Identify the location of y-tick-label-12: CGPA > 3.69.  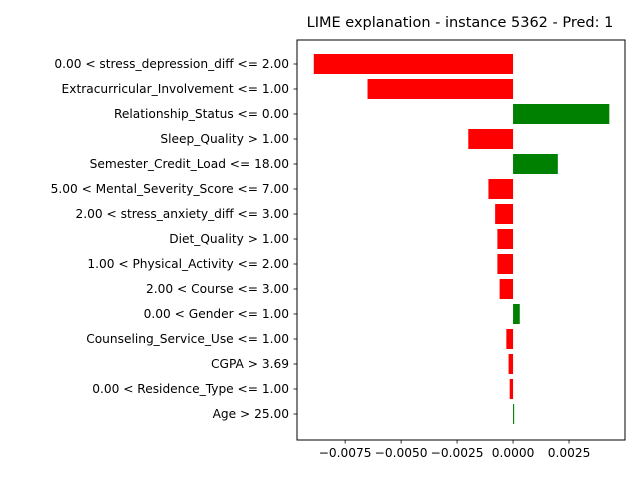
(250, 364).